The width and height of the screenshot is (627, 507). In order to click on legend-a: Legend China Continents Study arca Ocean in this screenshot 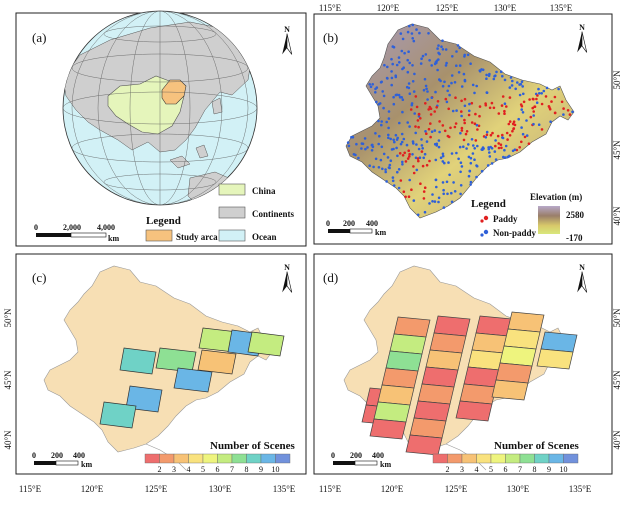, I will do `click(220, 212)`.